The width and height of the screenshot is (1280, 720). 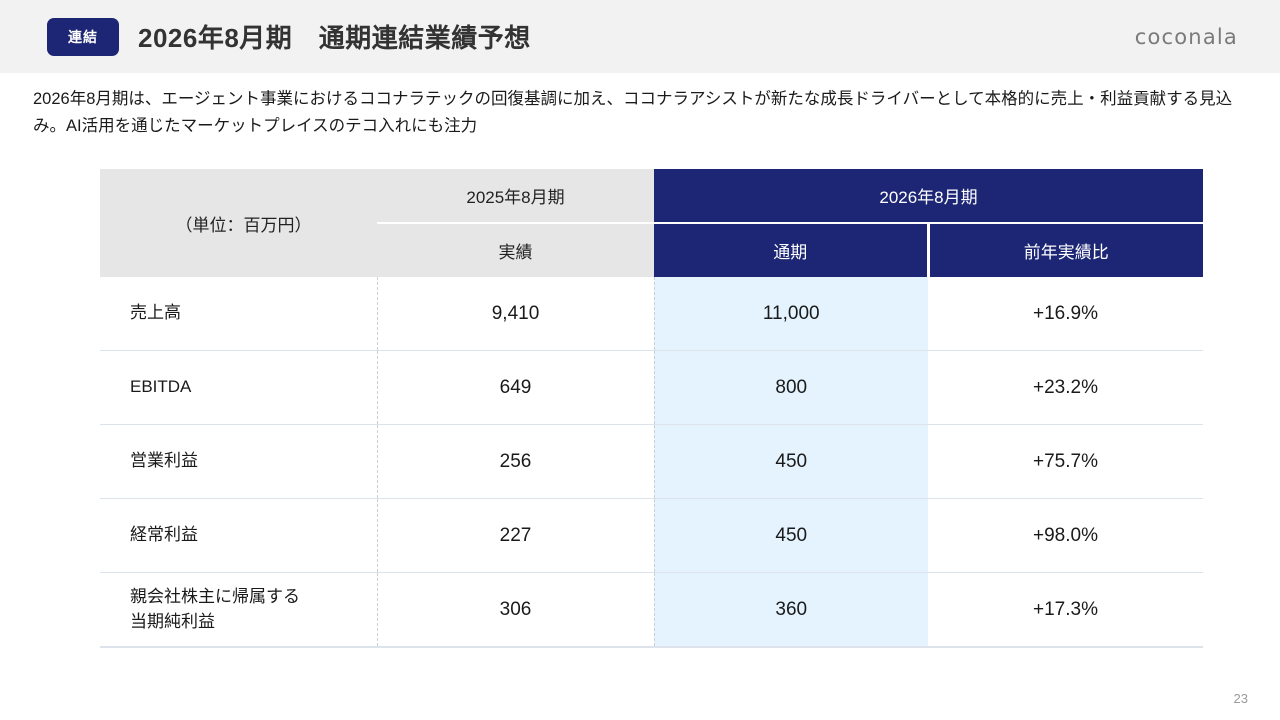 What do you see at coordinates (791, 387) in the screenshot?
I see `row-value-fullyear: 800` at bounding box center [791, 387].